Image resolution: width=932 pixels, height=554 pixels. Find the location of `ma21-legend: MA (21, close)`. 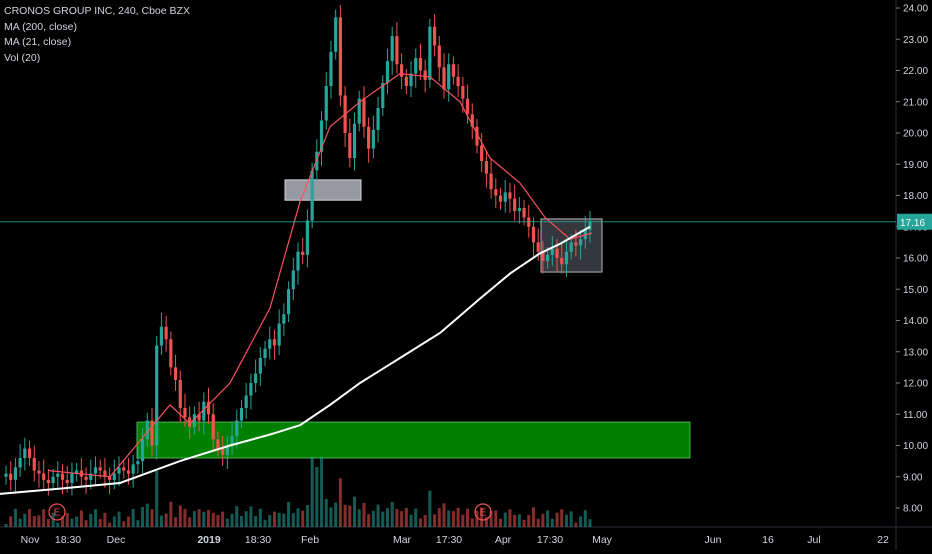

ma21-legend: MA (21, close) is located at coordinates (38, 42).